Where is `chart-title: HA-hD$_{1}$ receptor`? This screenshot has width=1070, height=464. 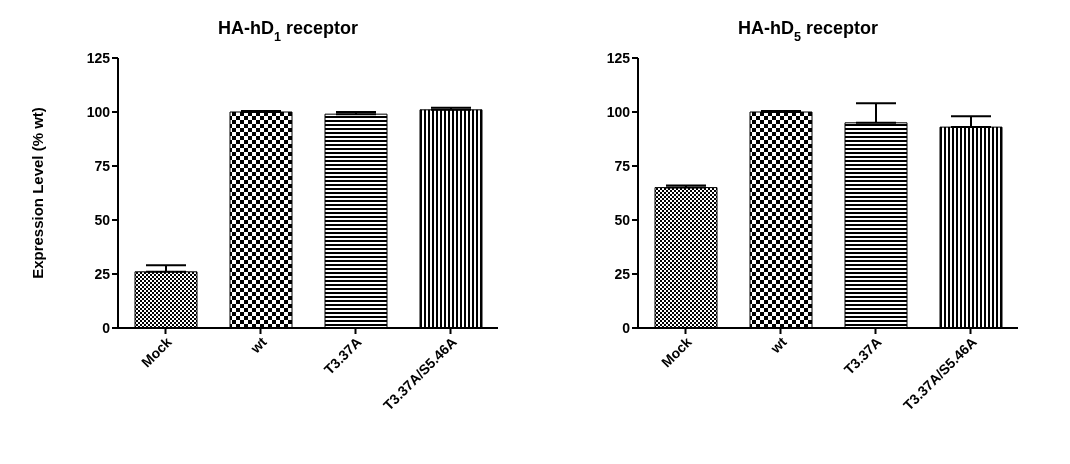 chart-title: HA-hD$_{1}$ receptor is located at coordinates (288, 31).